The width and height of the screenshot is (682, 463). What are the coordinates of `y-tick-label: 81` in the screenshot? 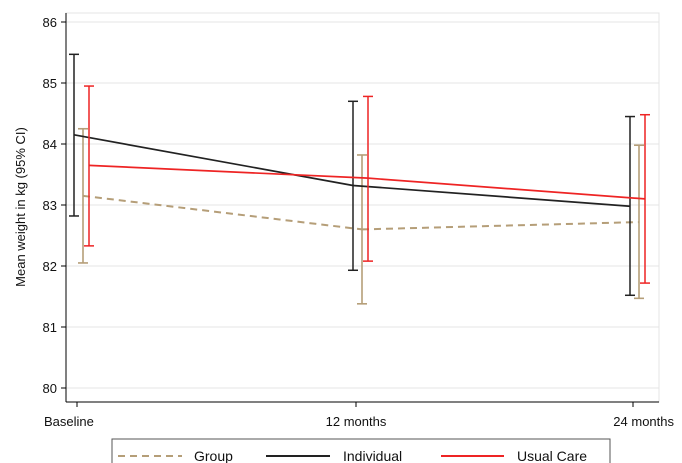 It's located at (50, 327).